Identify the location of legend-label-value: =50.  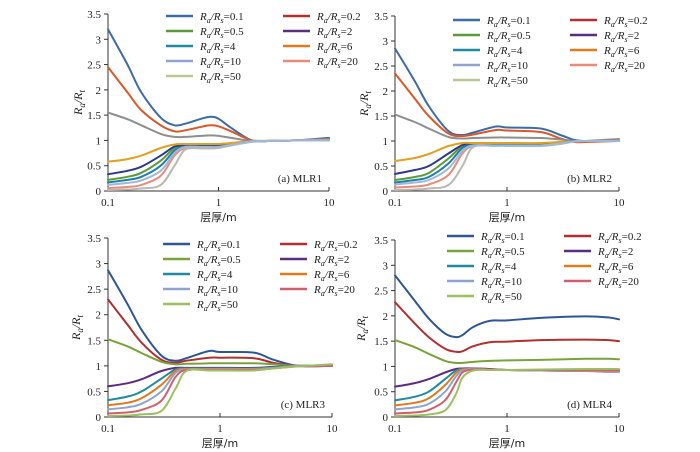
(520, 81).